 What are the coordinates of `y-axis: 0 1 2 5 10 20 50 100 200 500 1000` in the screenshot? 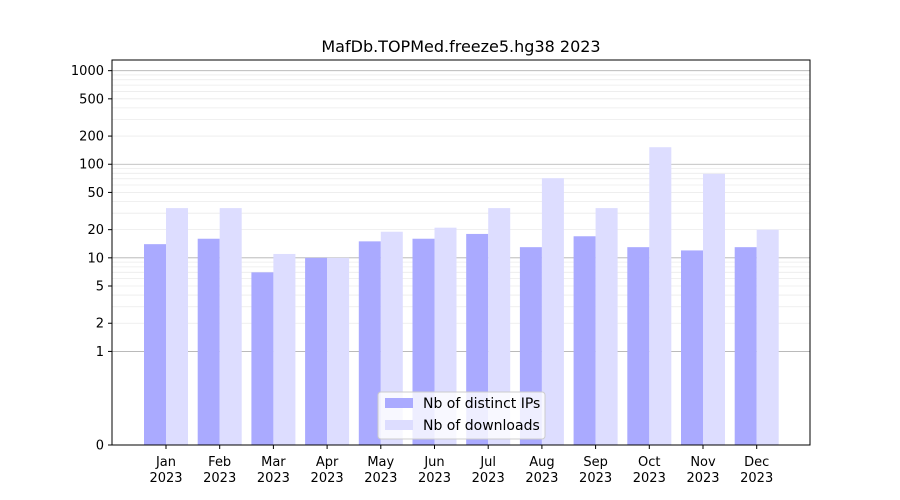 It's located at (91, 259).